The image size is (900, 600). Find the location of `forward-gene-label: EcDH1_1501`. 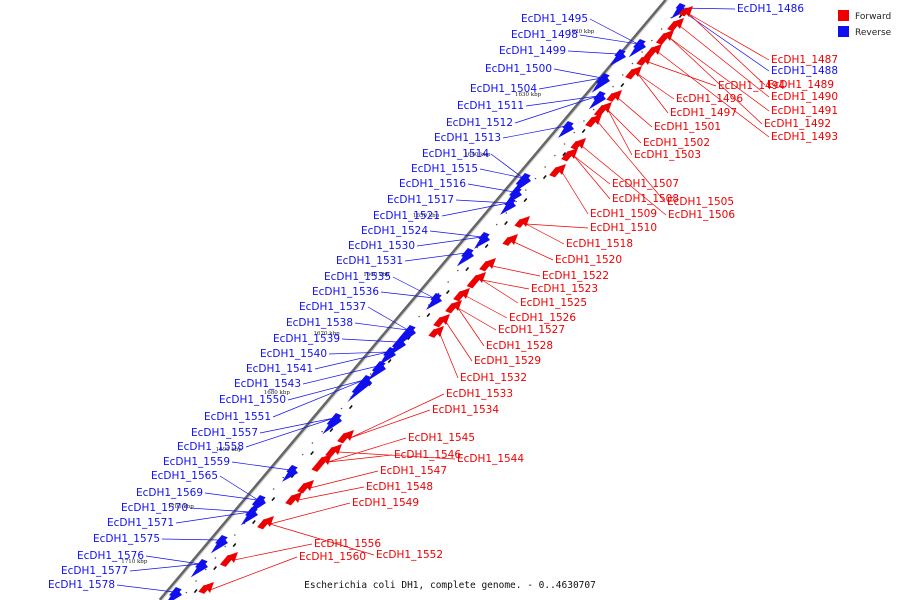

forward-gene-label: EcDH1_1501 is located at coordinates (687, 127).